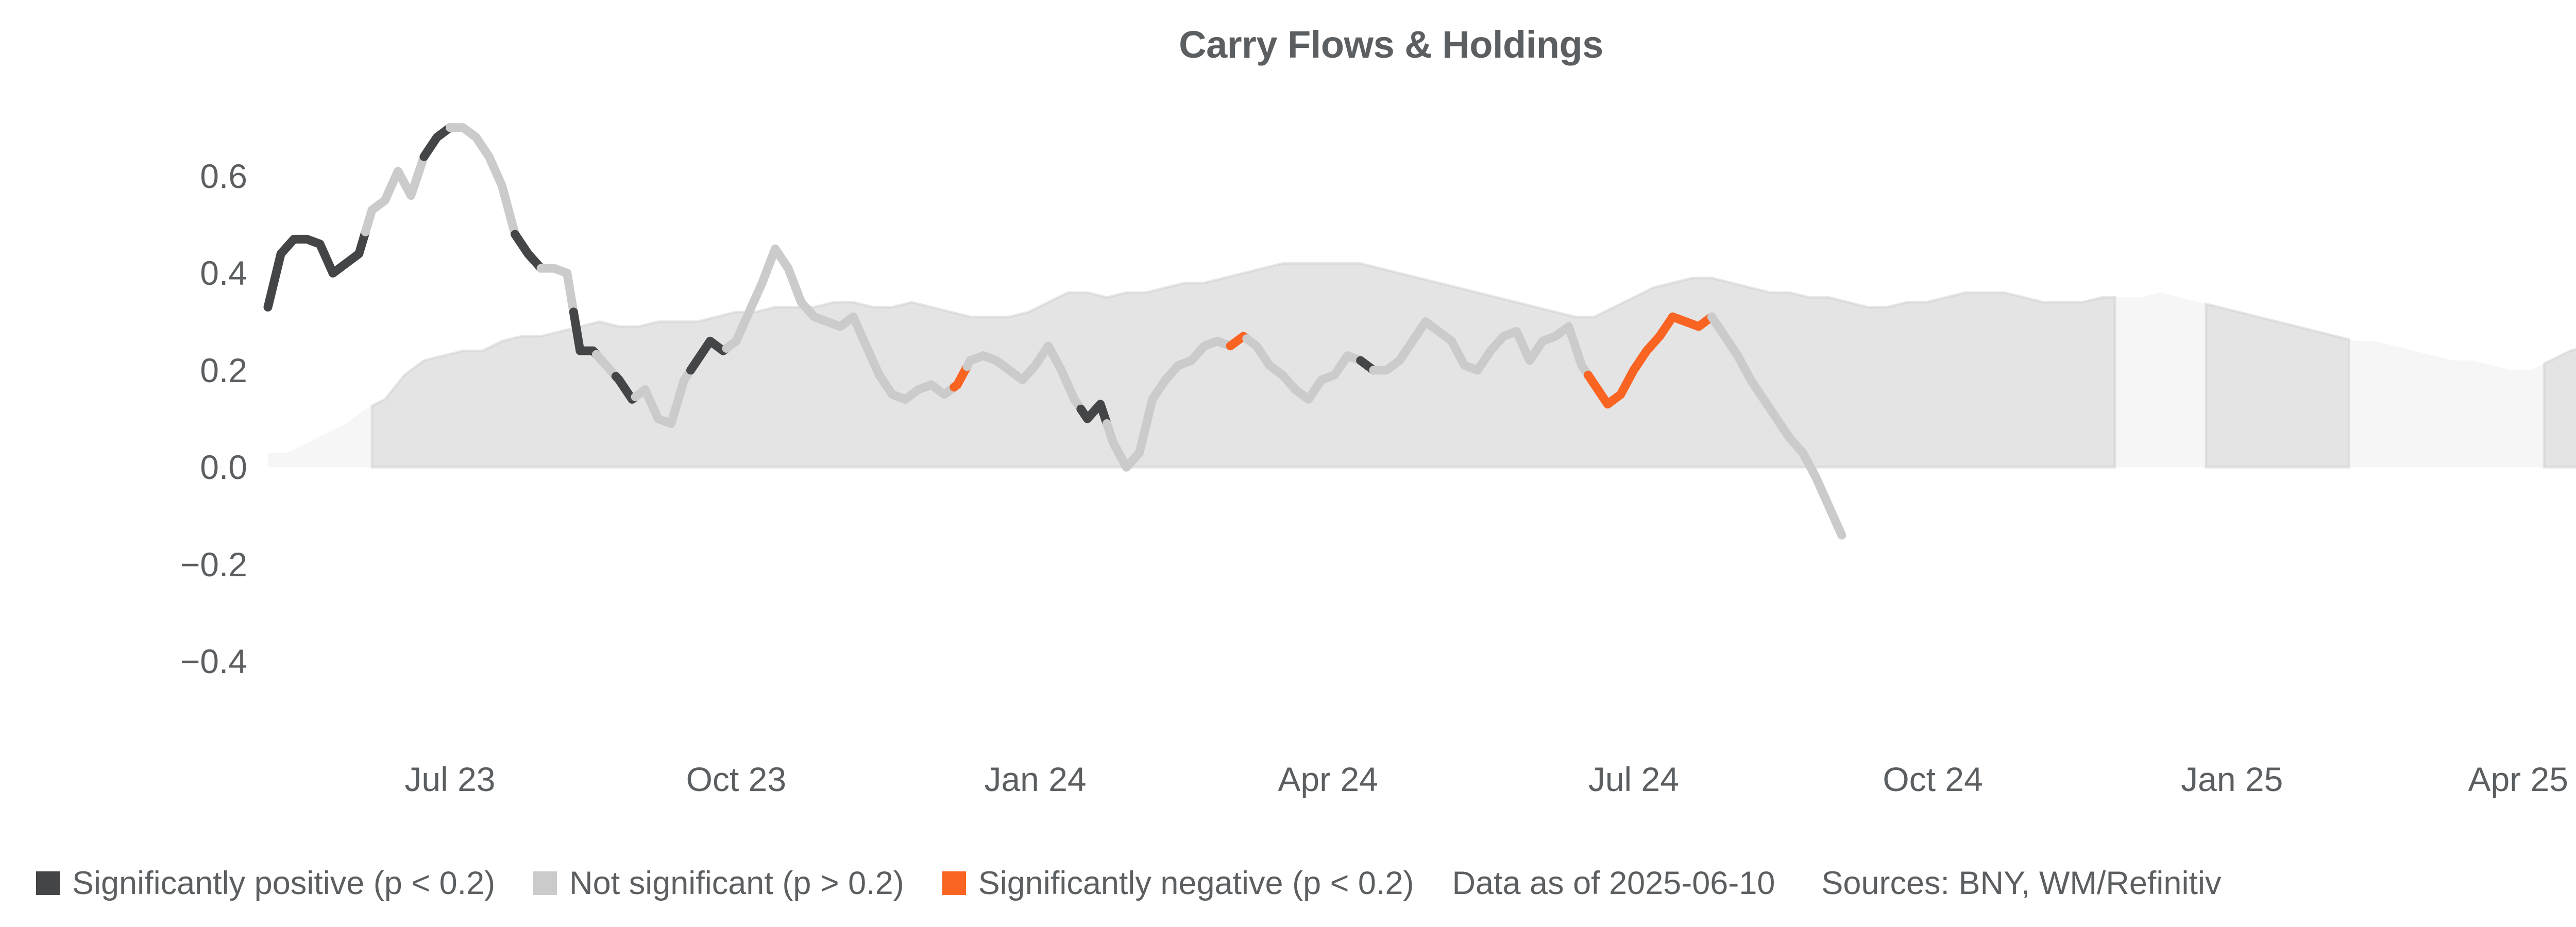 The height and width of the screenshot is (927, 2576). What do you see at coordinates (1328, 779) in the screenshot?
I see `x-tick-label: Apr 24` at bounding box center [1328, 779].